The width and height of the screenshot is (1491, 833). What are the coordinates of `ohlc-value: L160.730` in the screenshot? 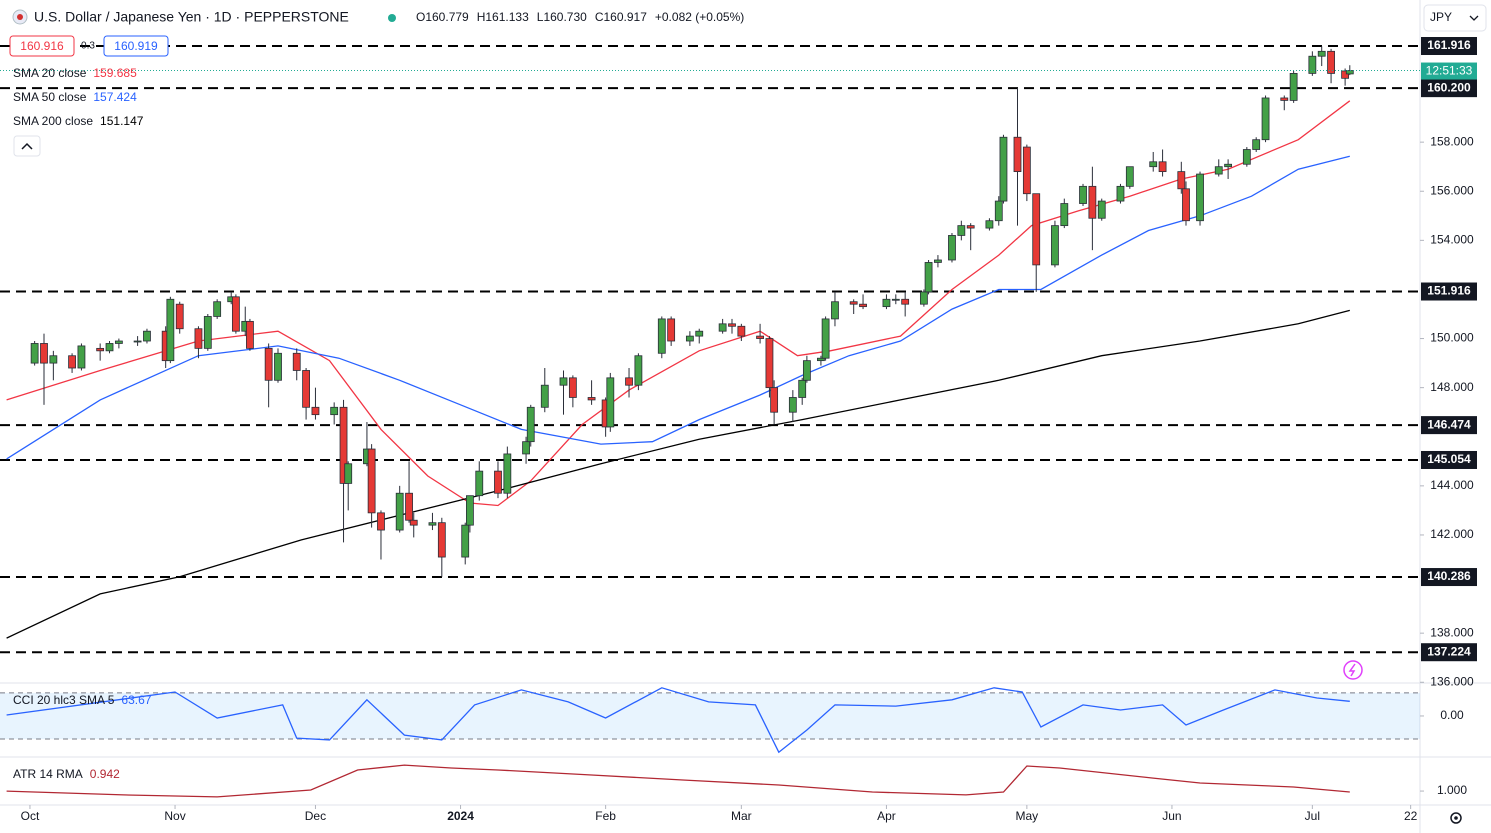 It's located at (562, 17).